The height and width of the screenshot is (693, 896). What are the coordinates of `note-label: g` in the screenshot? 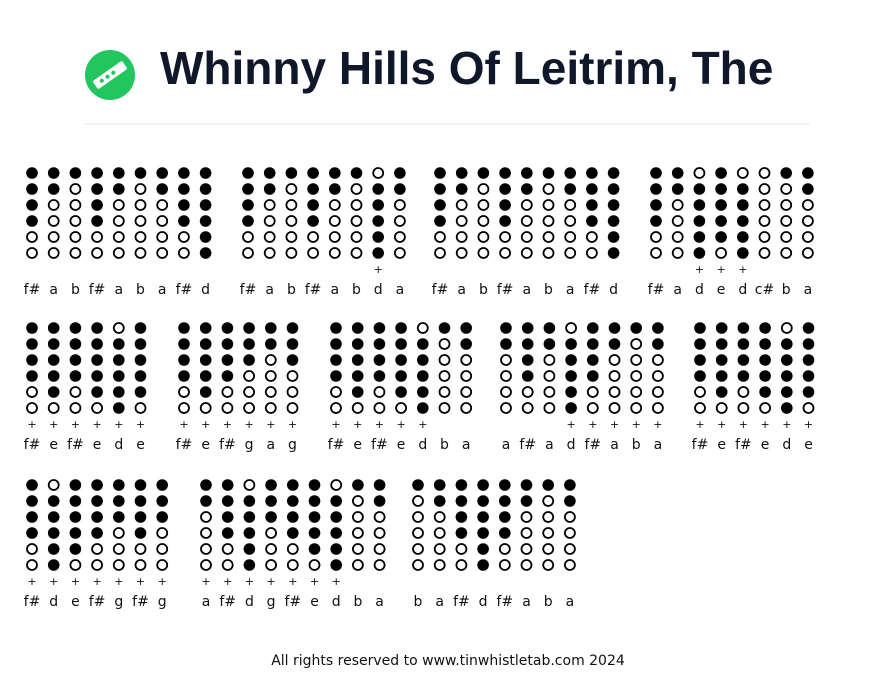 It's located at (118, 602).